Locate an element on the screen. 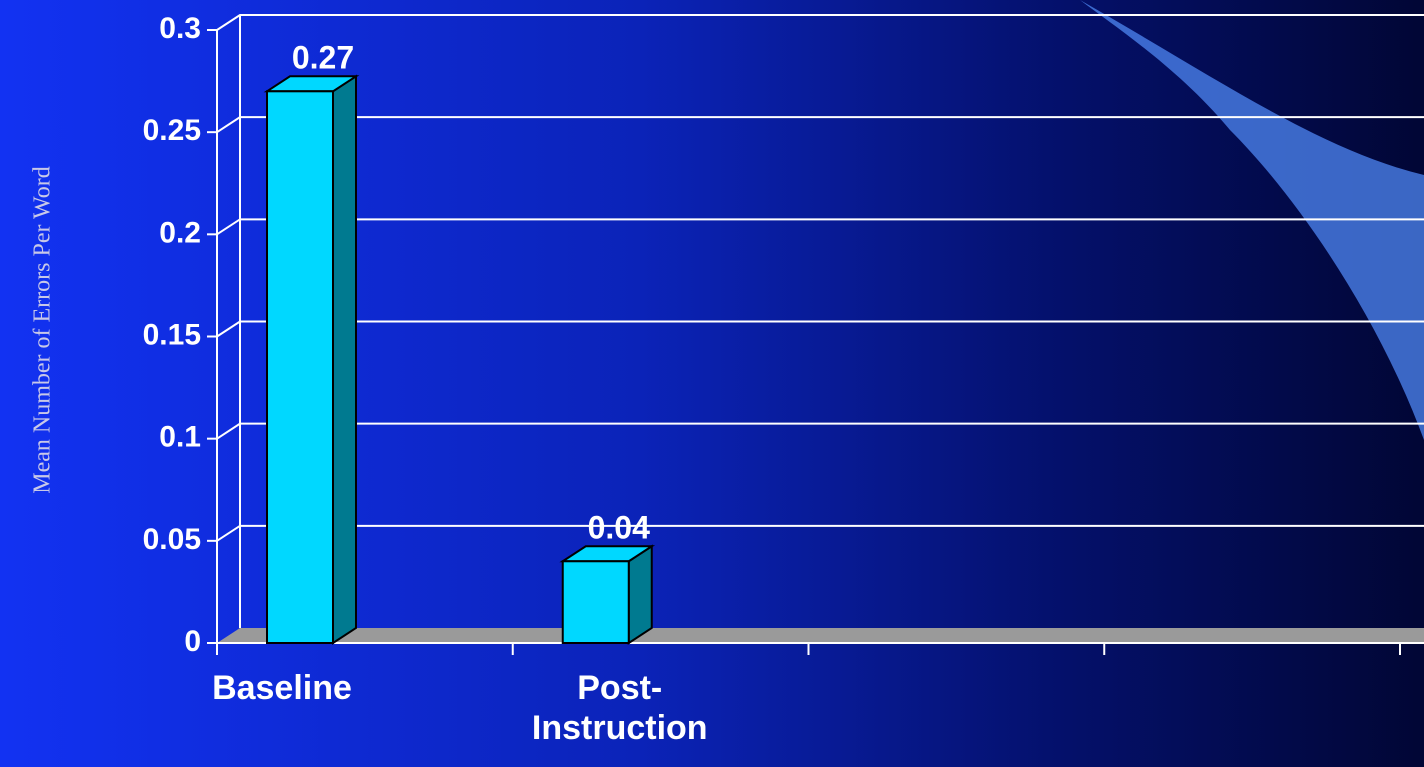 The height and width of the screenshot is (767, 1424). x-tick-label: Post-Instruction is located at coordinates (619, 708).